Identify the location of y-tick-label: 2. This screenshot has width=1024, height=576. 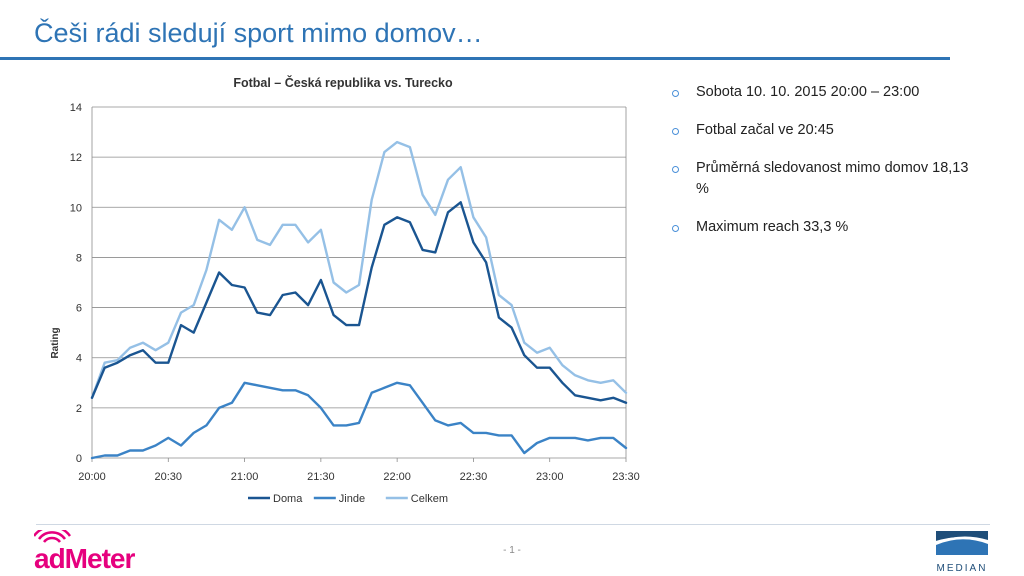
(79, 409).